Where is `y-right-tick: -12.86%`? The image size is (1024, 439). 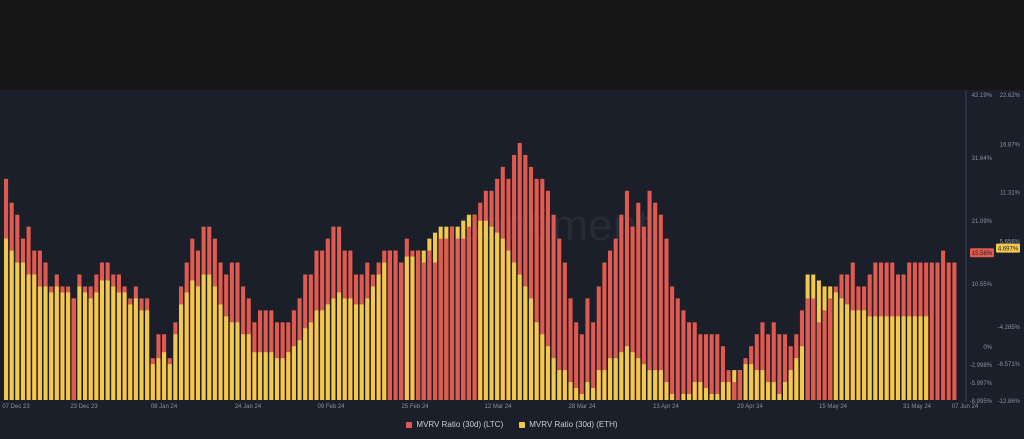
y-right-tick: -12.86% is located at coordinates (1009, 402).